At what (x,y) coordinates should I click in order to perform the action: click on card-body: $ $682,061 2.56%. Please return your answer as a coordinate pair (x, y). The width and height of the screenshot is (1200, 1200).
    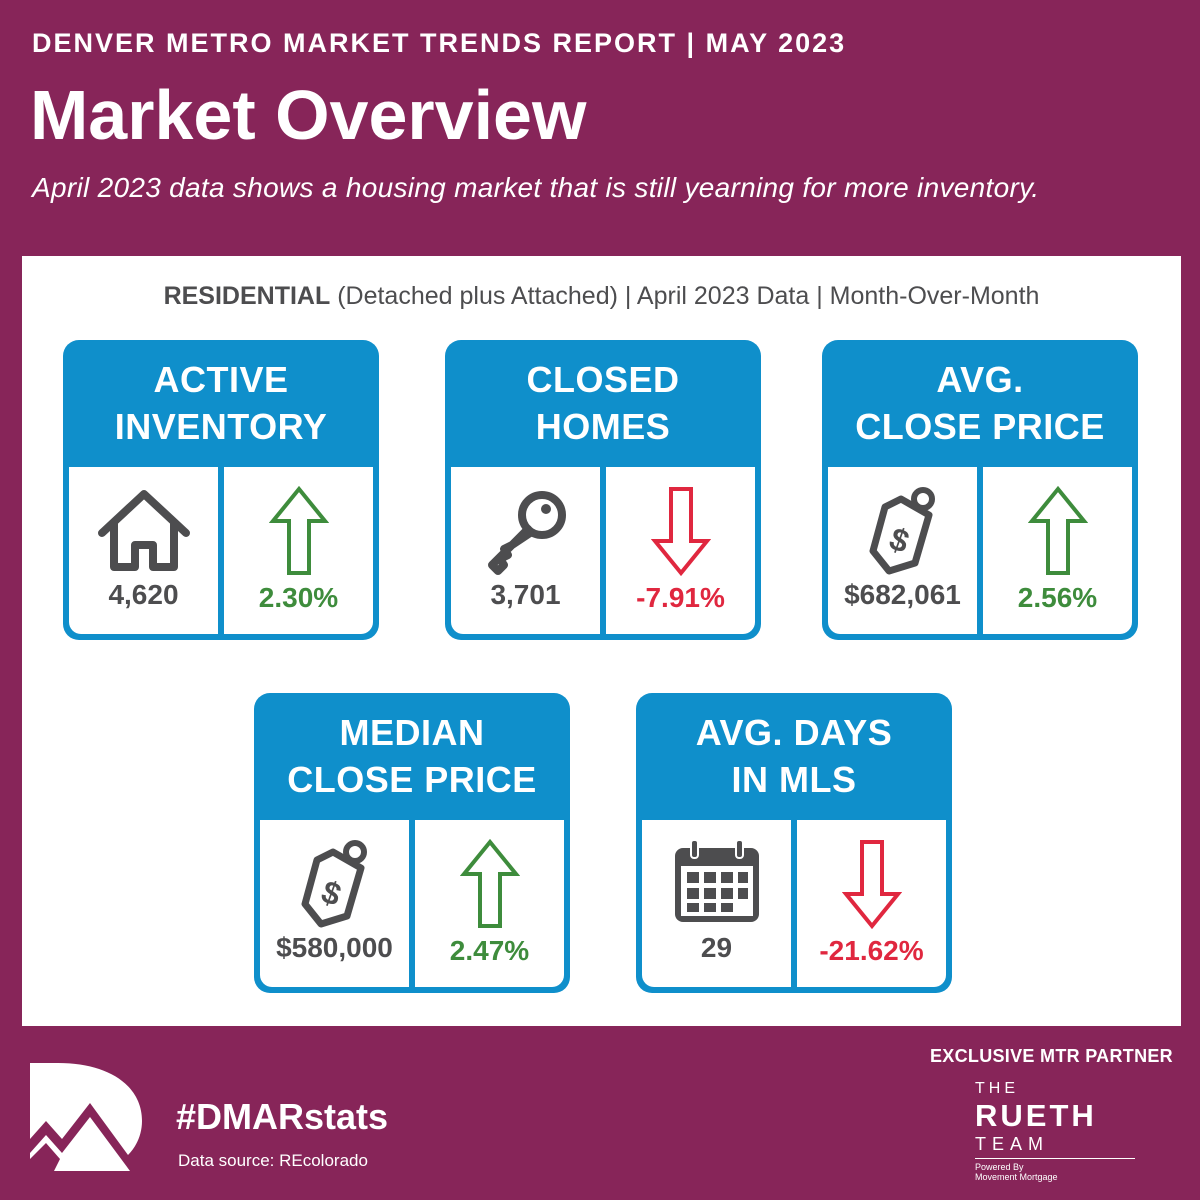
    Looking at the image, I should click on (980, 550).